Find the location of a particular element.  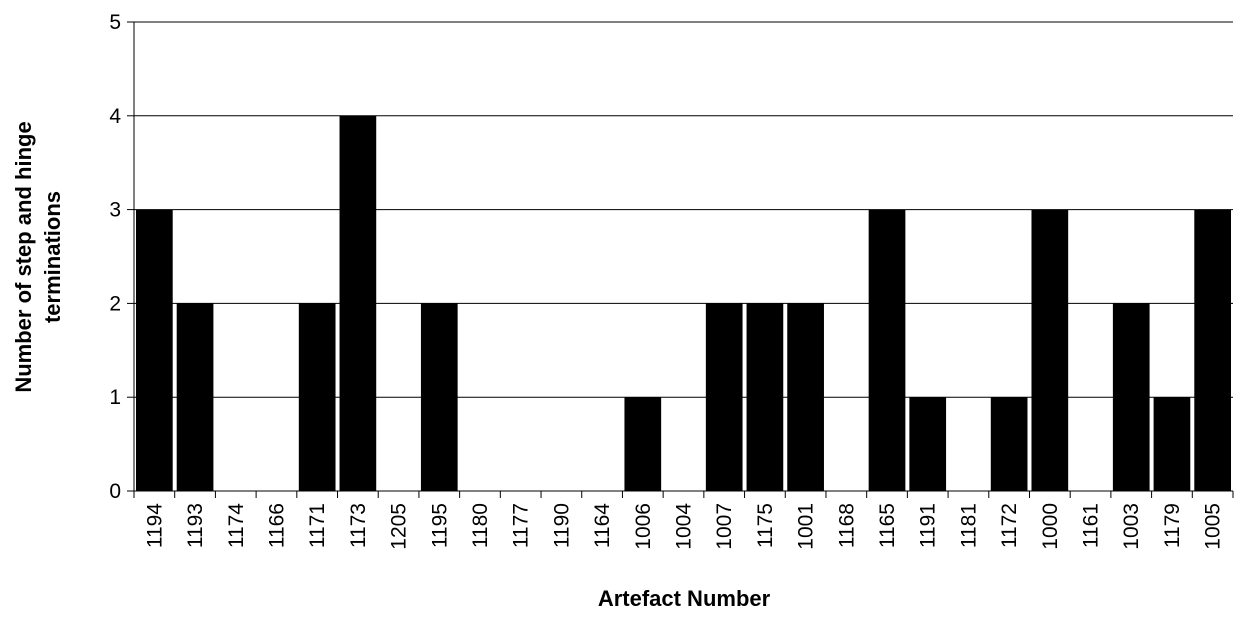

x-tick-label: 1177 is located at coordinates (521, 525).